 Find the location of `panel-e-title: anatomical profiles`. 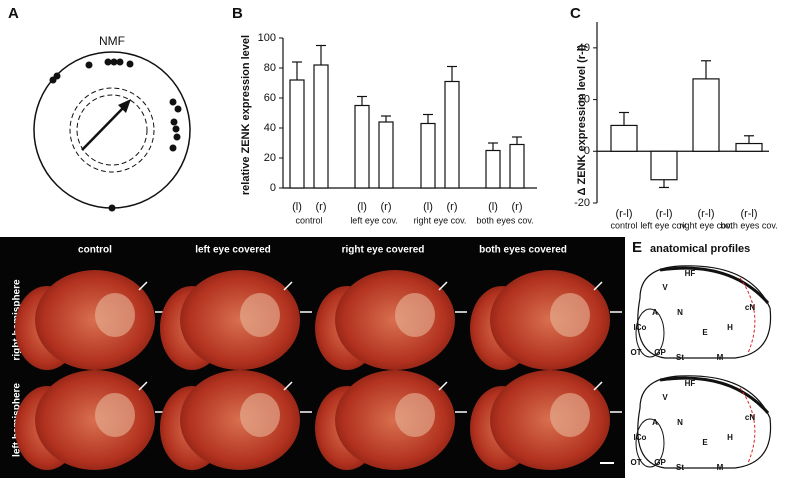

panel-e-title: anatomical profiles is located at coordinates (700, 249).